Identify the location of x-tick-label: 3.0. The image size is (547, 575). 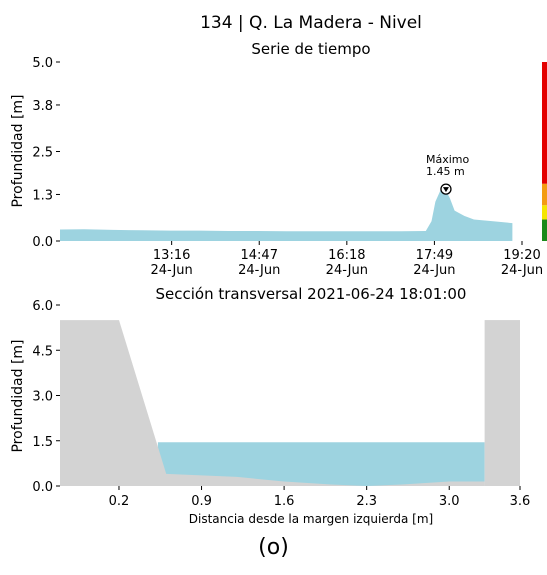
(449, 501).